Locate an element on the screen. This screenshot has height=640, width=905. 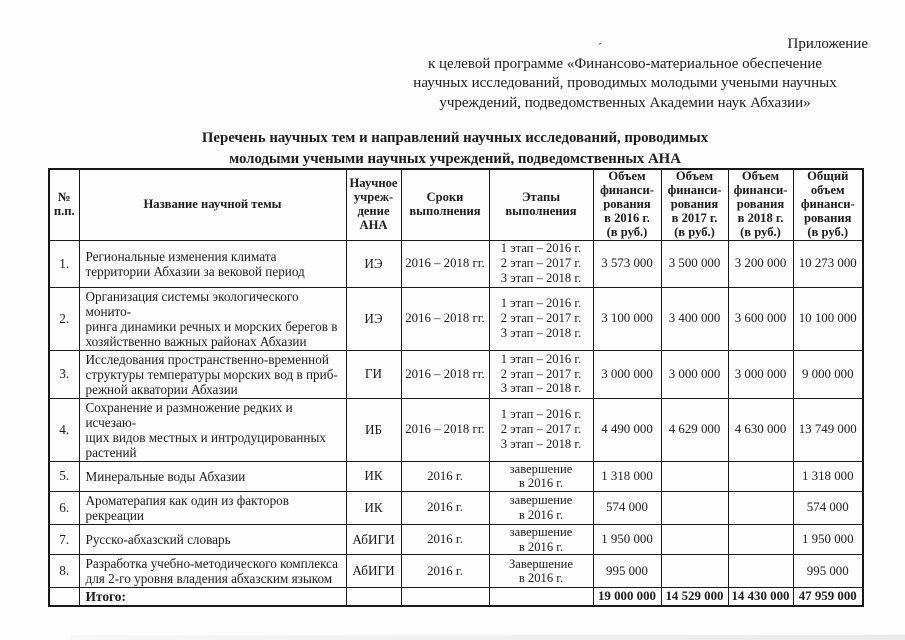
cell-row-number: 1. is located at coordinates (64, 263).